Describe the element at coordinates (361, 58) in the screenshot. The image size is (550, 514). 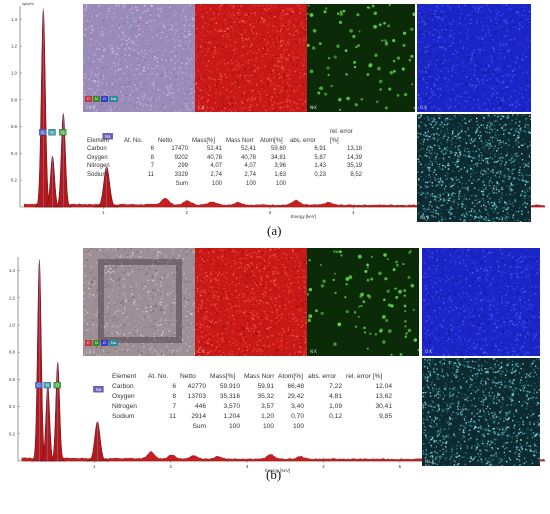
I see `nitrogen-map-a: N K` at that location.